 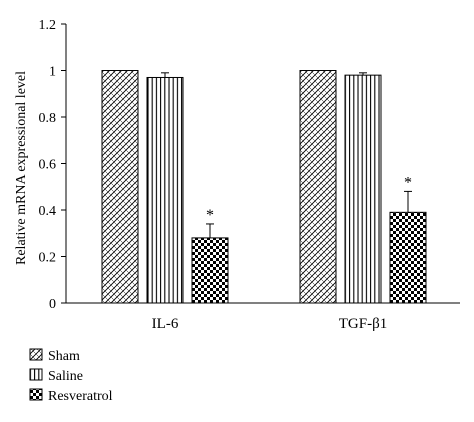 I want to click on bar-sham-tgfb1, so click(x=318, y=187).